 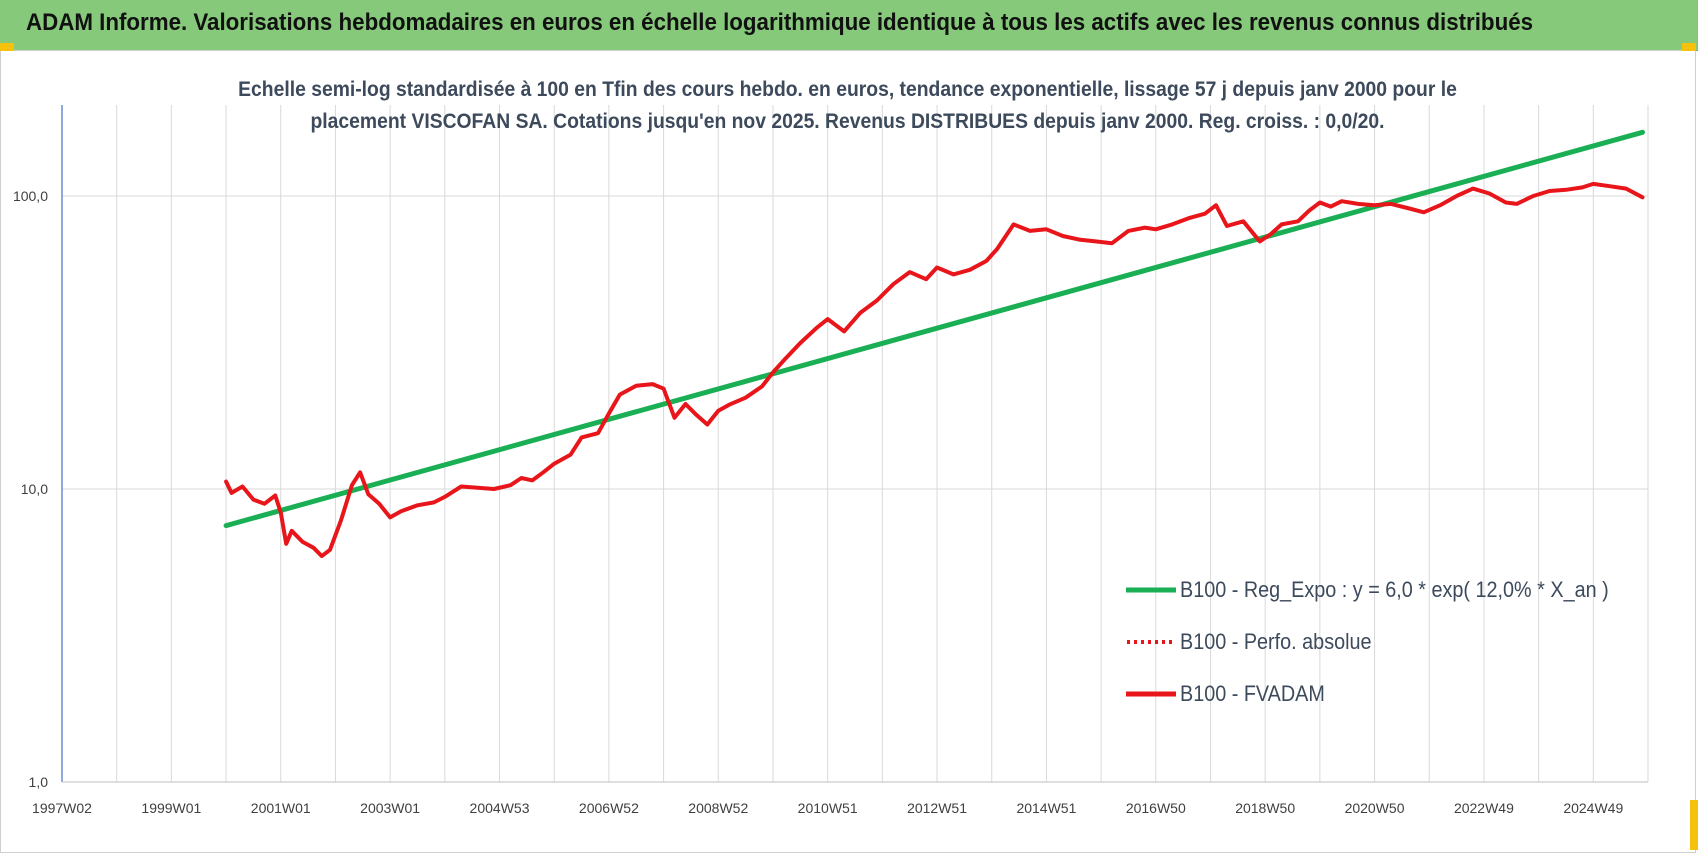 What do you see at coordinates (1593, 808) in the screenshot?
I see `x-tick-label: 2024W49` at bounding box center [1593, 808].